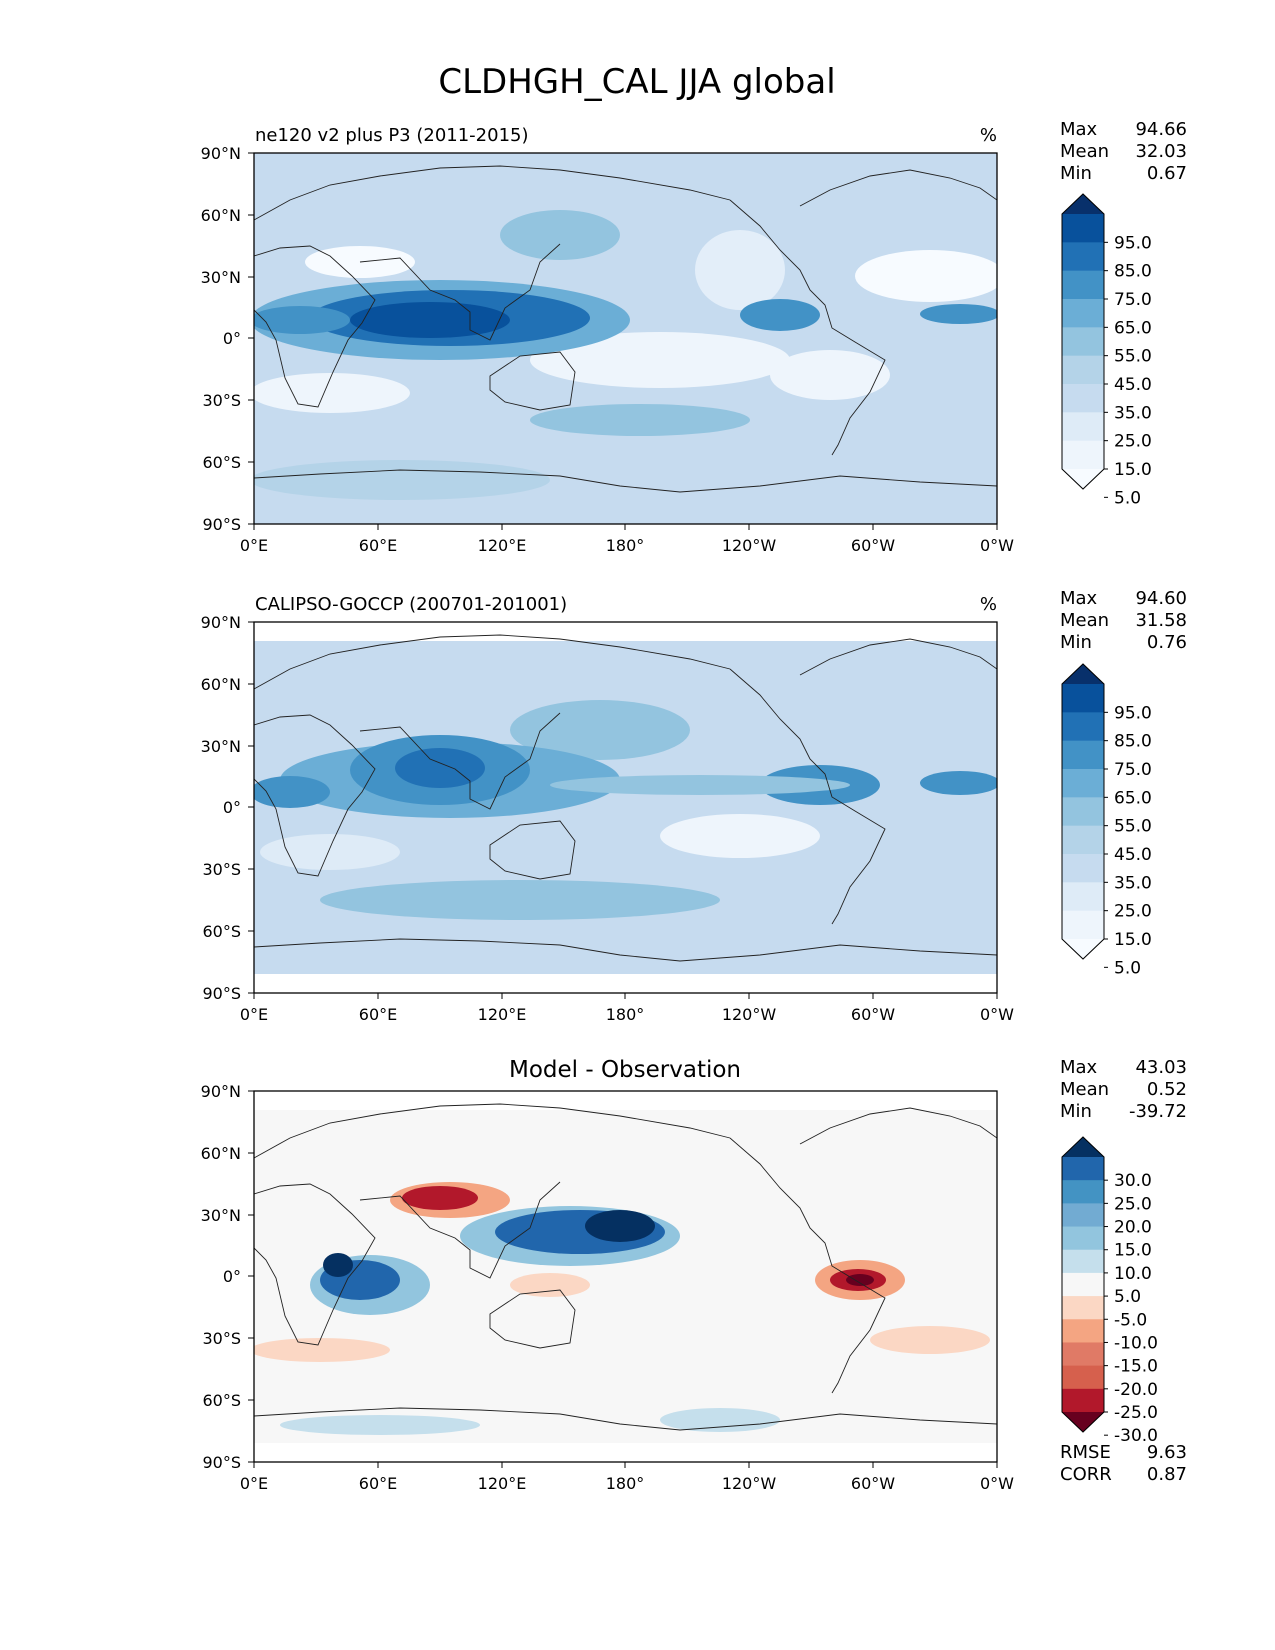  Describe the element at coordinates (221, 993) in the screenshot. I see `lat-tick-obs-6: 90°S` at that location.